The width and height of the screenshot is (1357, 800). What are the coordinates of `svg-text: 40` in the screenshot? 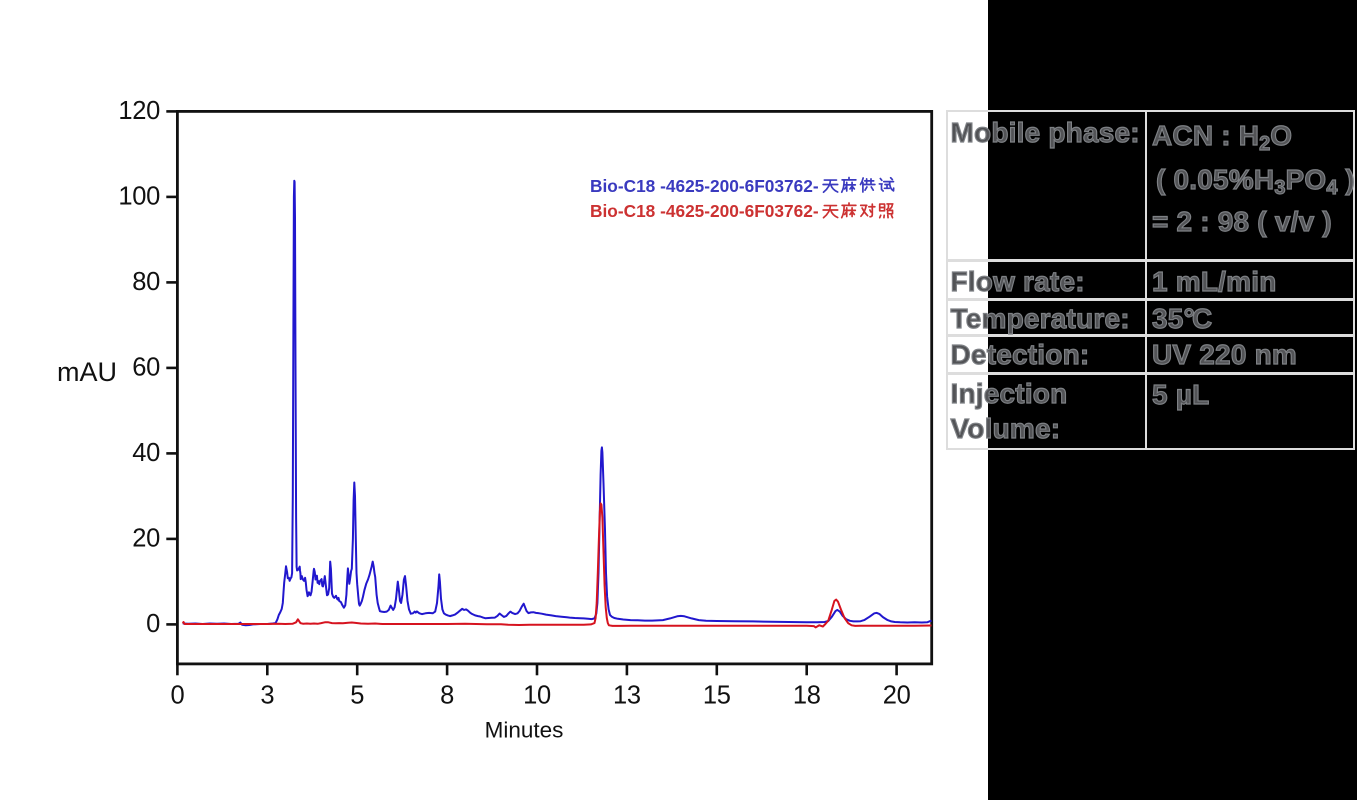 It's located at (146, 453).